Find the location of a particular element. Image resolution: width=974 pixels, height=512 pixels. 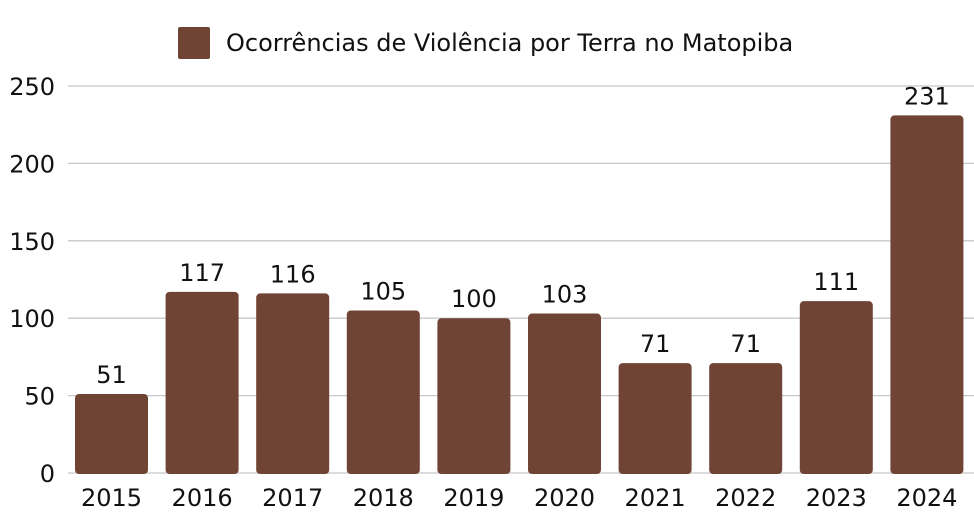

data-label-2020: 103 is located at coordinates (565, 295).